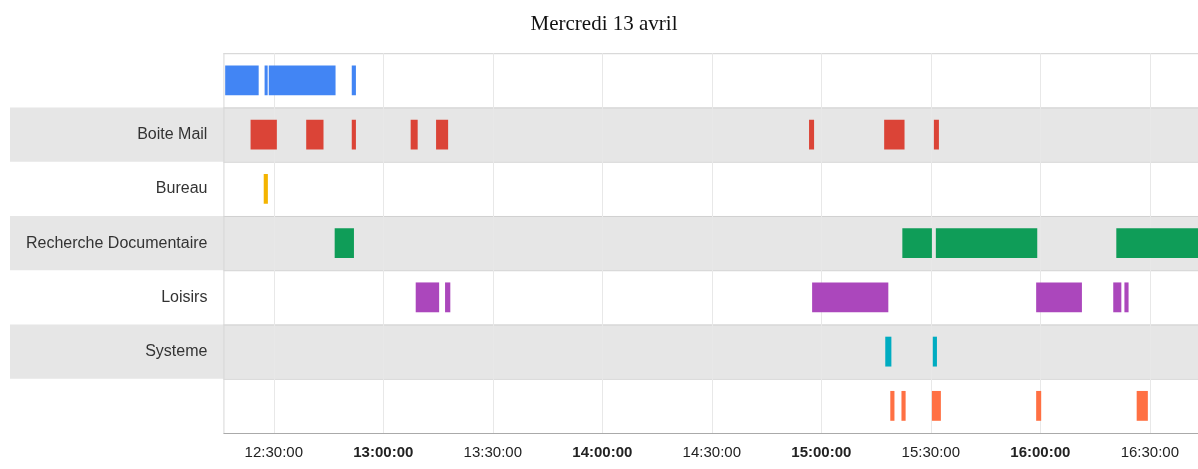 Image resolution: width=1198 pixels, height=469 pixels. Describe the element at coordinates (604, 23) in the screenshot. I see `chart-title: Mercredi 13 avril` at that location.